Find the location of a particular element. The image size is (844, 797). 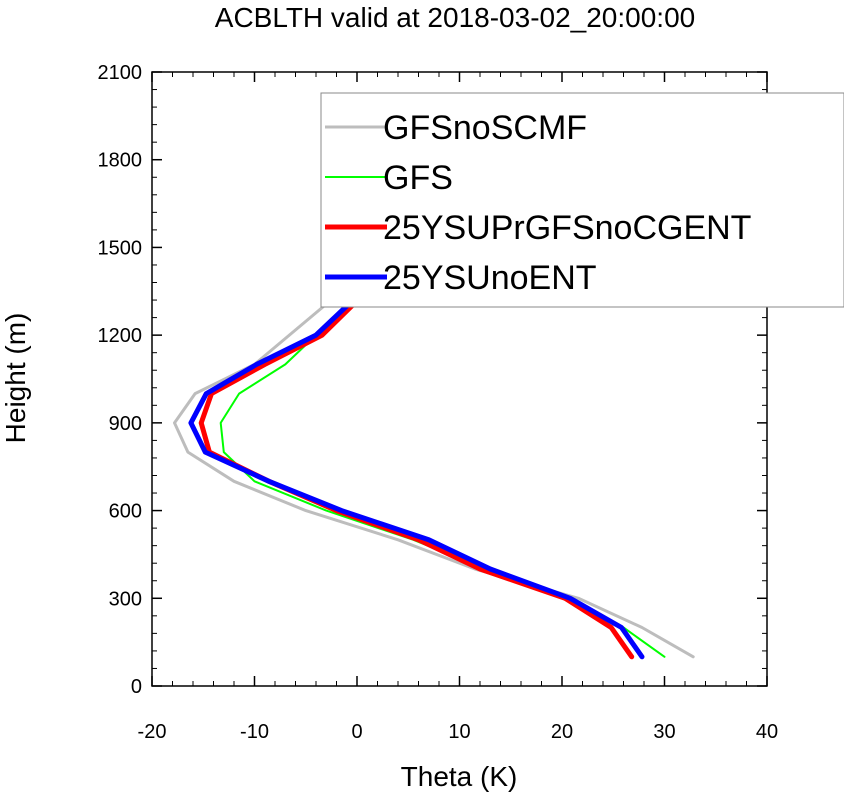

x-tick-label: 20 is located at coordinates (562, 732).